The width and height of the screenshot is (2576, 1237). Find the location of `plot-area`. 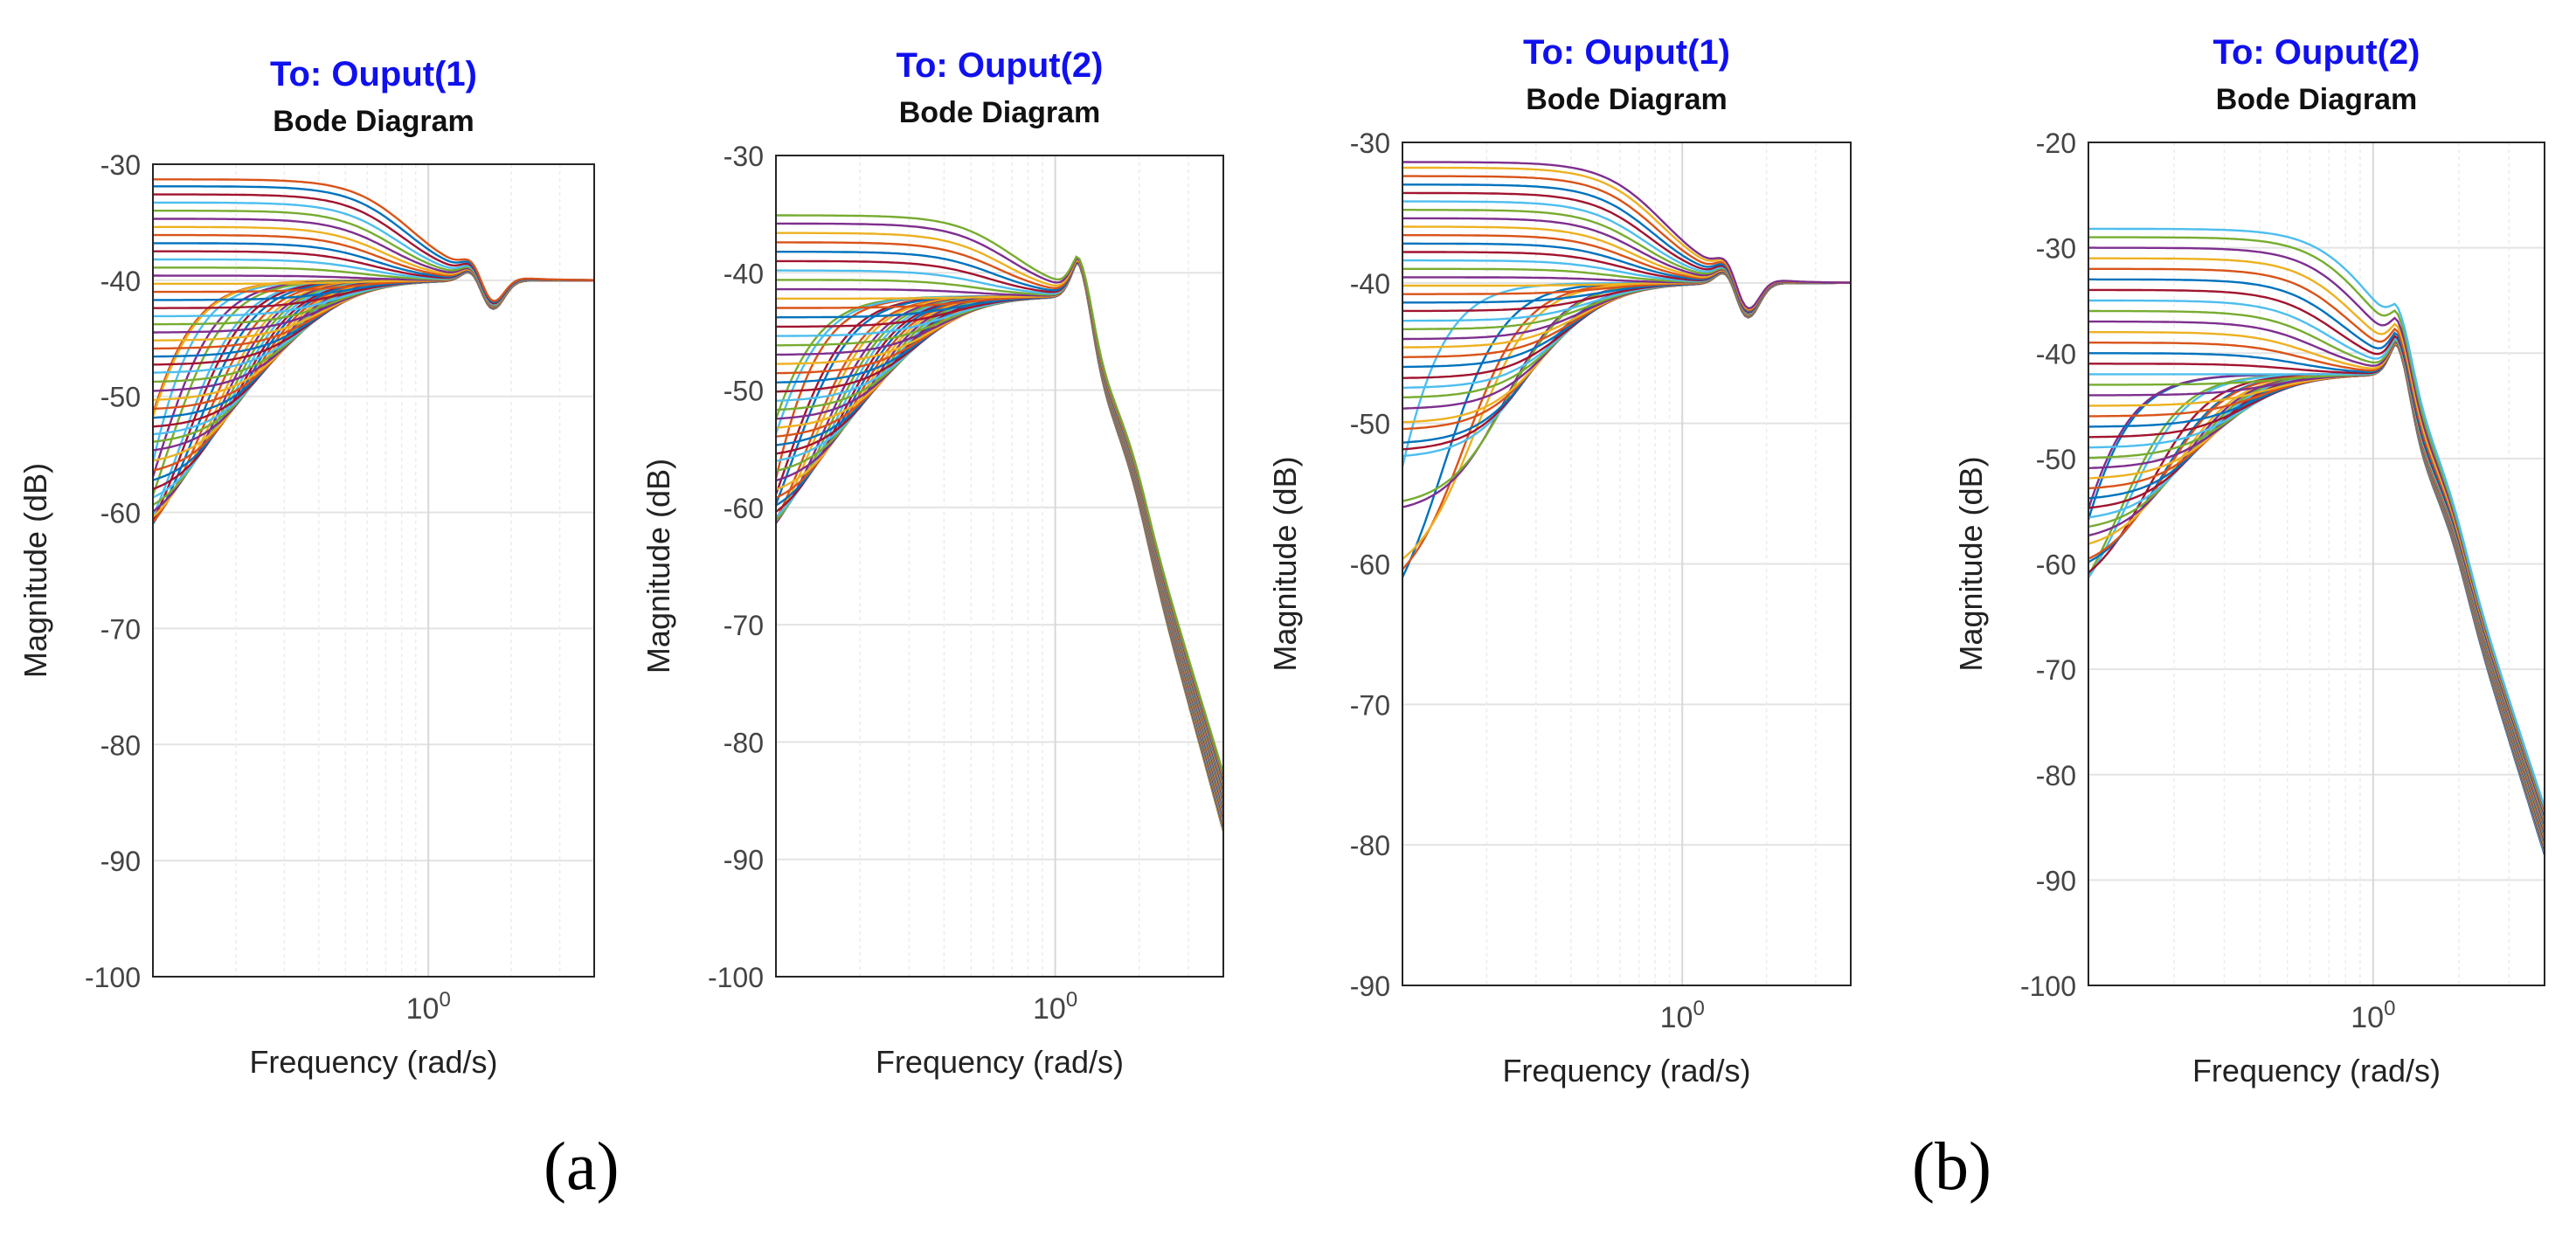

plot-area is located at coordinates (999, 566).